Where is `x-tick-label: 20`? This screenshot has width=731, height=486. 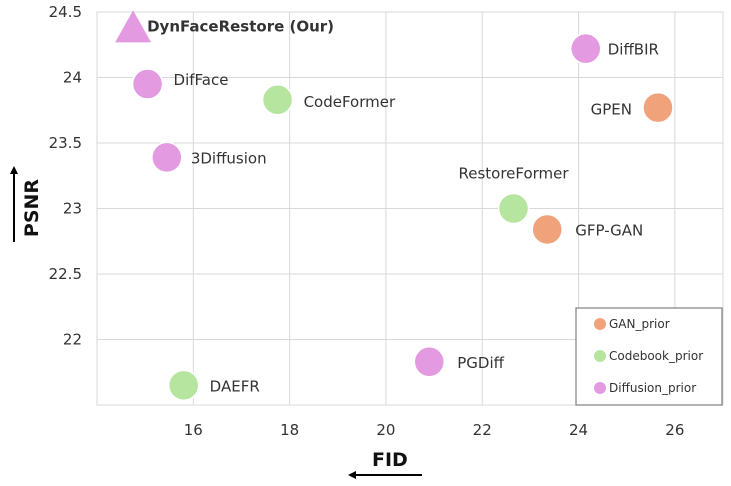
x-tick-label: 20 is located at coordinates (385, 430).